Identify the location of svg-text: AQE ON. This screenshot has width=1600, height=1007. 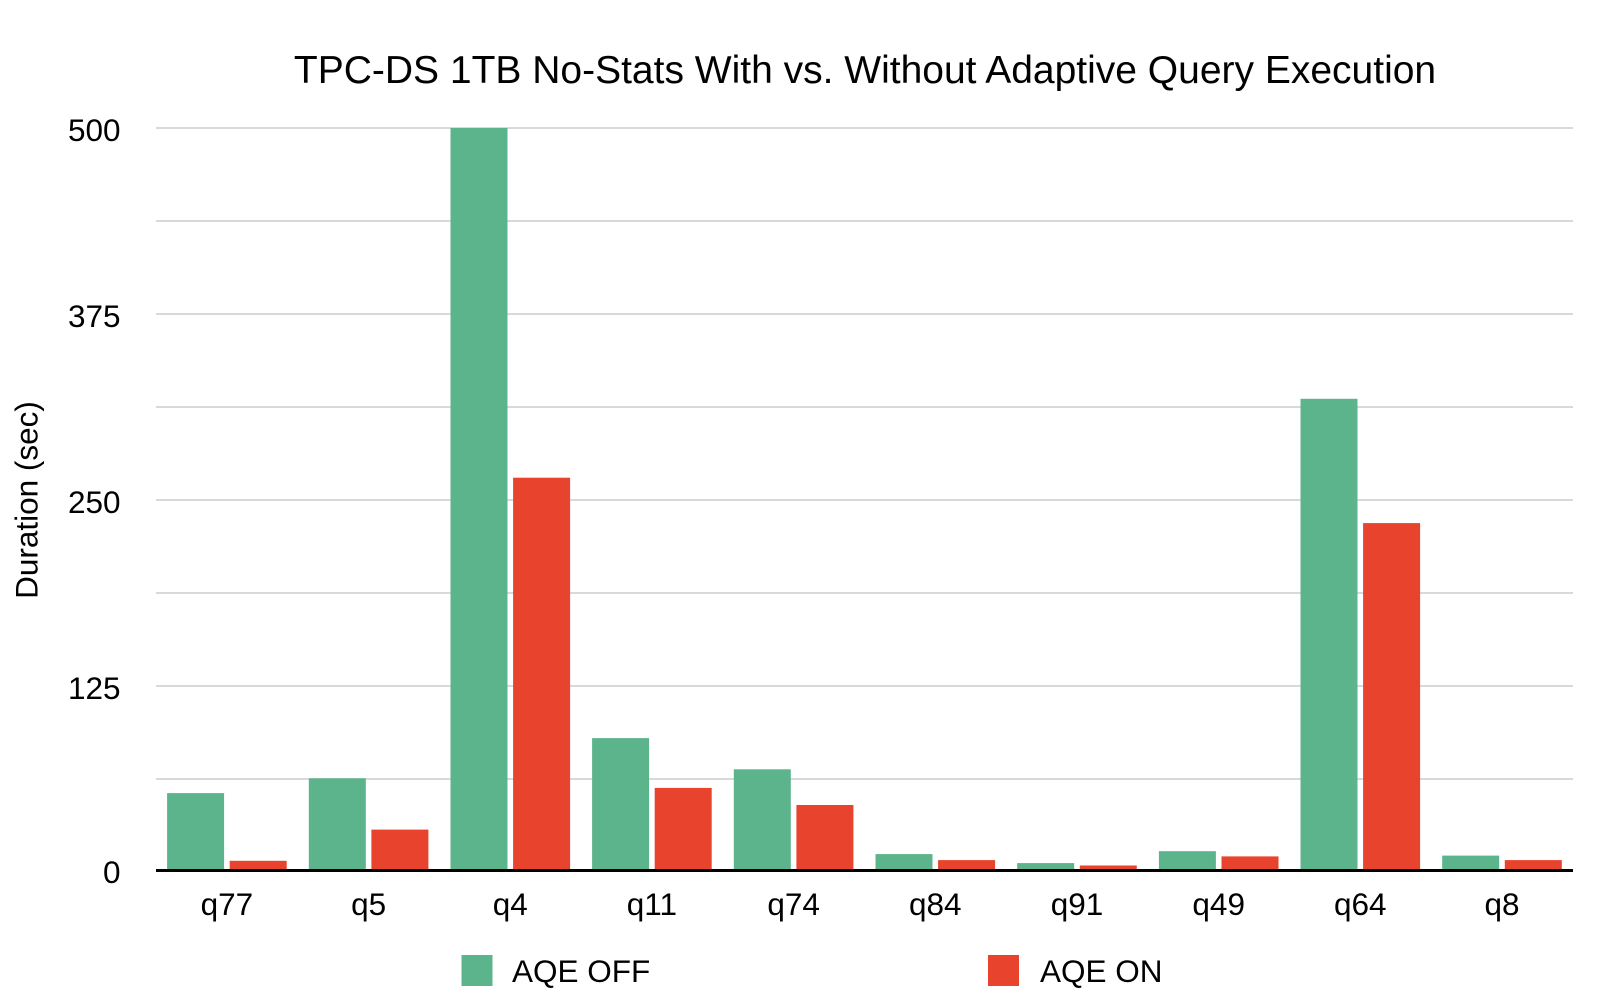
(1101, 971).